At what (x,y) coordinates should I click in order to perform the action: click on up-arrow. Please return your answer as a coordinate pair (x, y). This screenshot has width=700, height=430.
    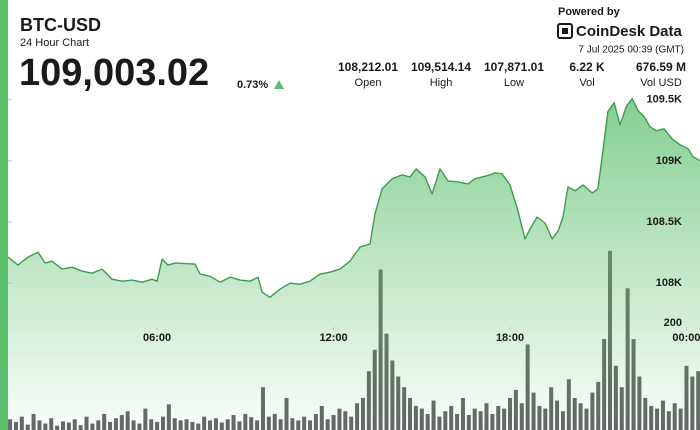
    Looking at the image, I should click on (279, 84).